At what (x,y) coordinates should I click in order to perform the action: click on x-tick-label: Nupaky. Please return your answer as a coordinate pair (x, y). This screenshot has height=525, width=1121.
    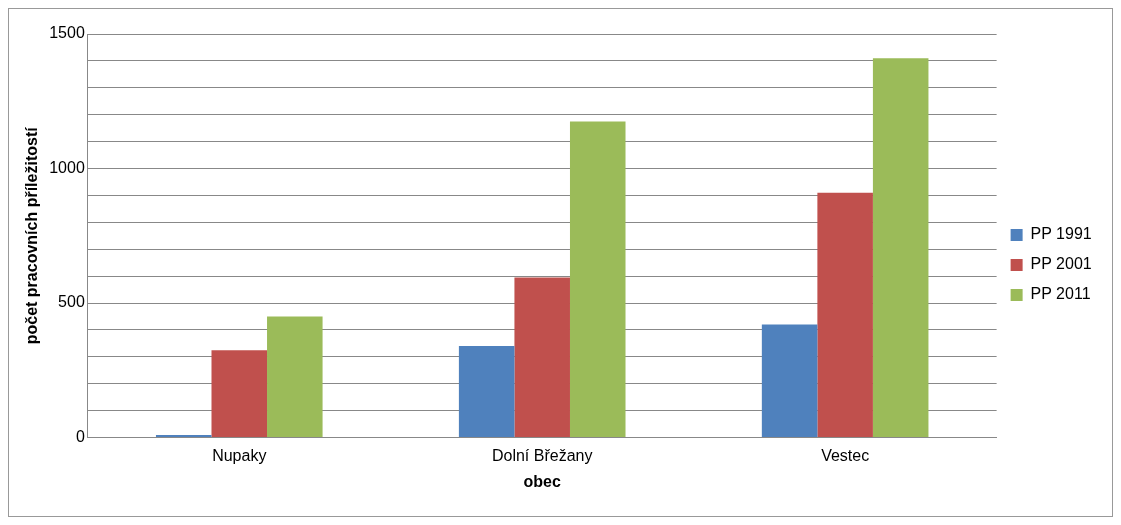
    Looking at the image, I should click on (239, 455).